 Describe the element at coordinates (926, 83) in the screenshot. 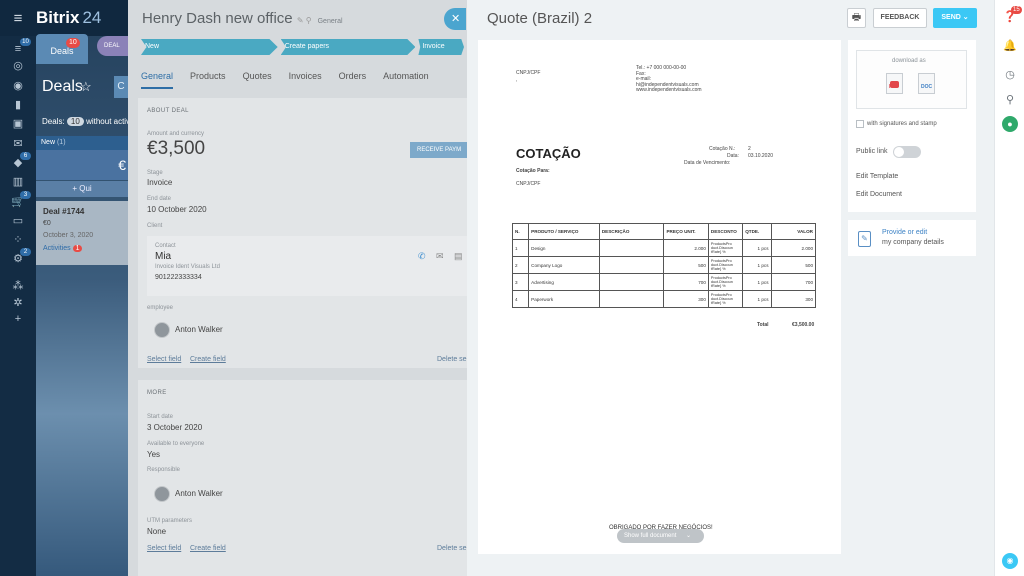

I see `doc-icon` at that location.